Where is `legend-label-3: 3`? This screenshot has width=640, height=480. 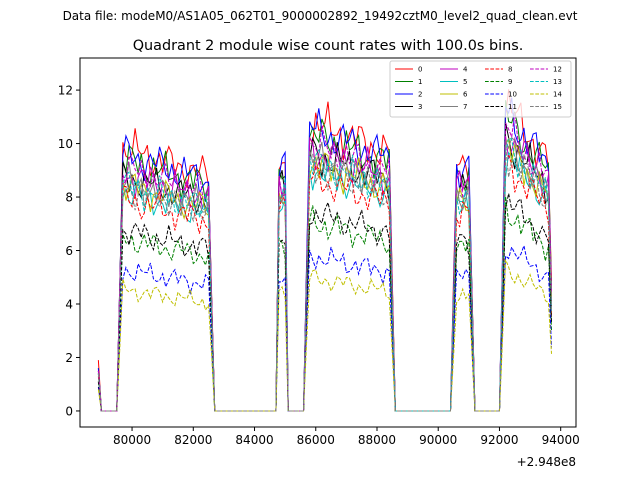
legend-label-3: 3 is located at coordinates (420, 107).